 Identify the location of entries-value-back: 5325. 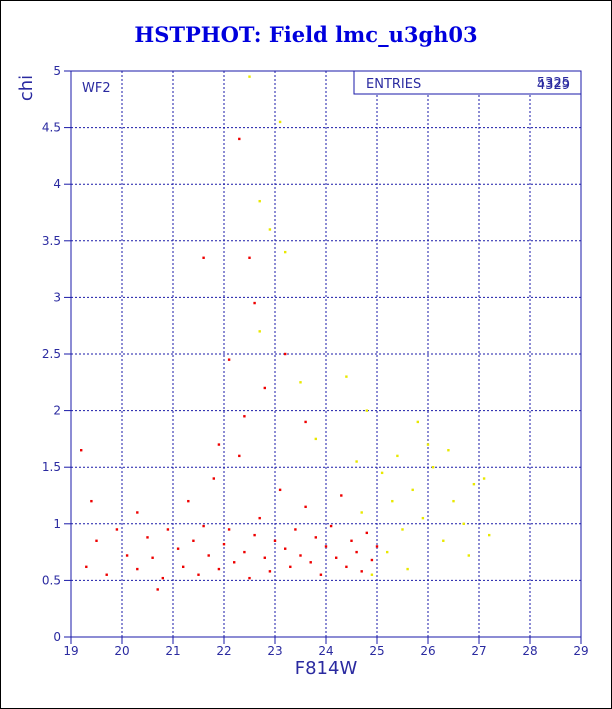
(553, 83).